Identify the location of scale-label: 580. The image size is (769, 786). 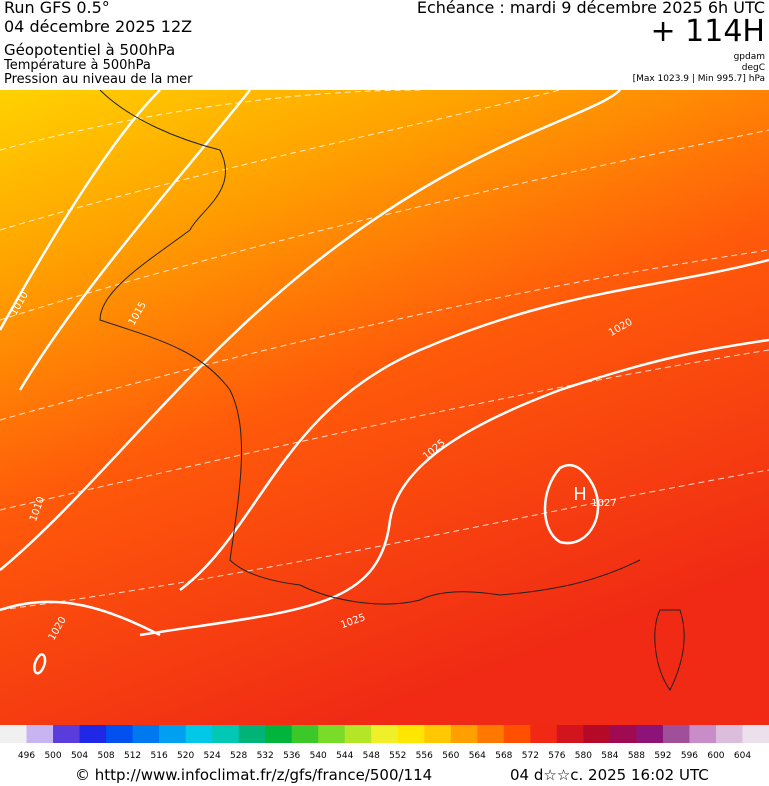
(583, 756).